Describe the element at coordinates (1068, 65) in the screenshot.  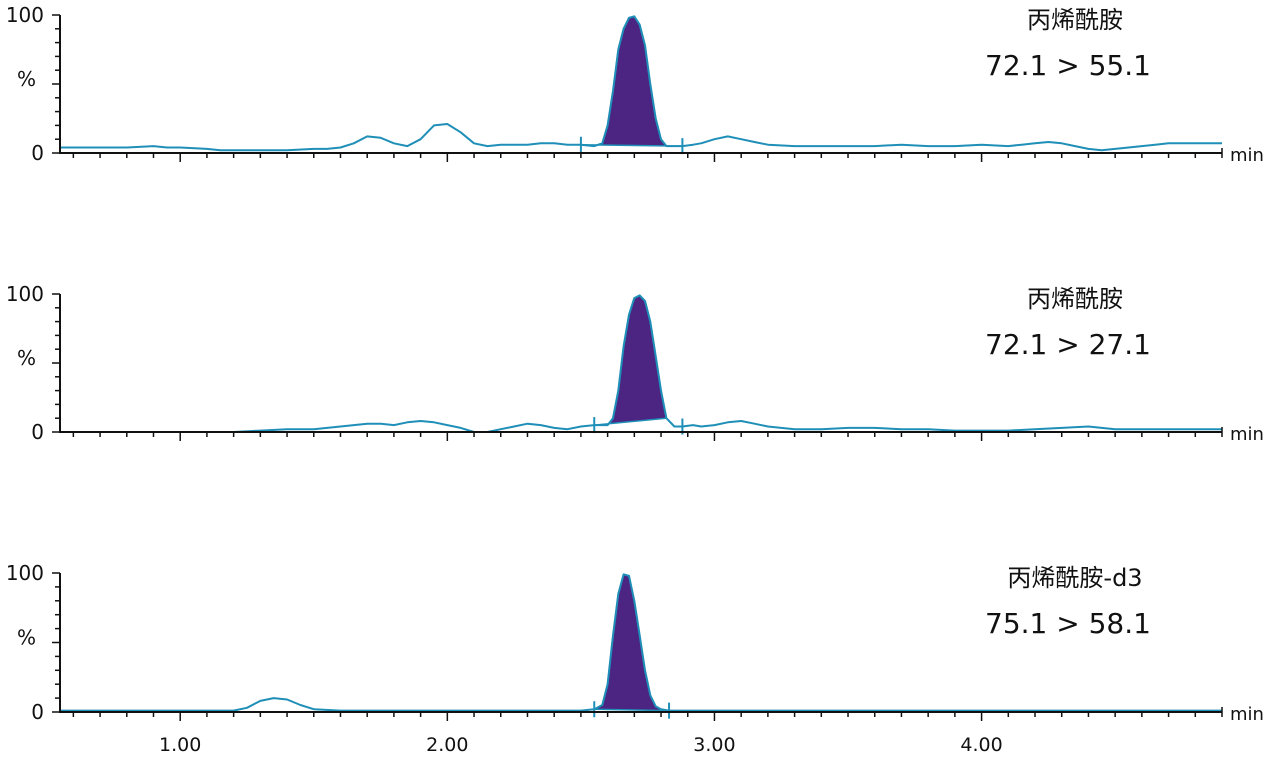
I see `mrm-transition: 72.1 > 55.1` at that location.